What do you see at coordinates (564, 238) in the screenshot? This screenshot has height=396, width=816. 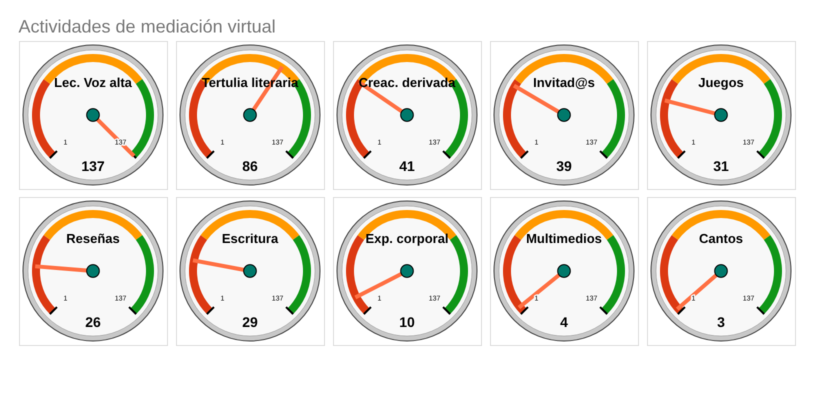 I see `text: Multimedios` at bounding box center [564, 238].